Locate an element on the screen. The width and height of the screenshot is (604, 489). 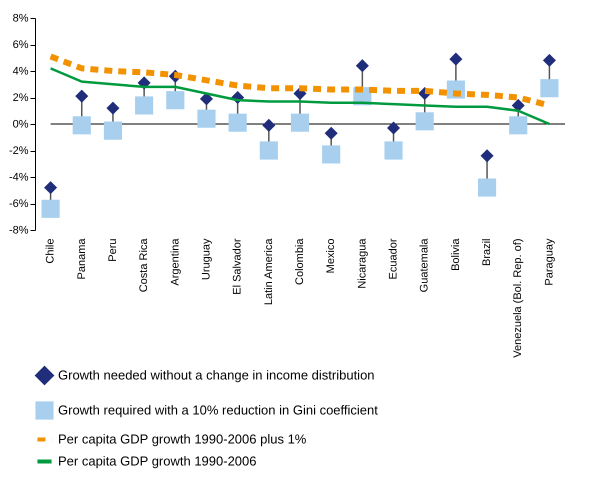
y-tick-label: 6% is located at coordinates (20, 45).